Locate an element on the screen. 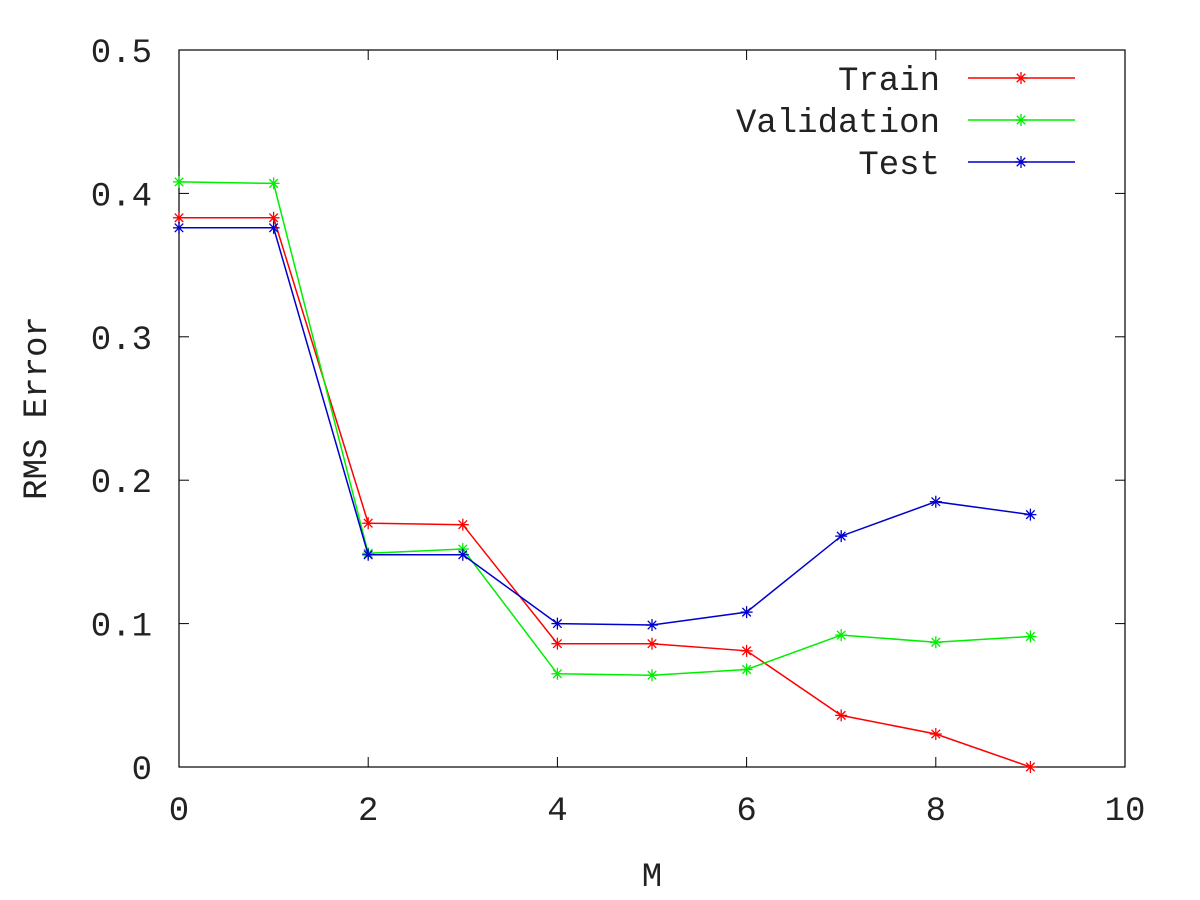 The image size is (1200, 900). legend-marker-test is located at coordinates (1021, 162).